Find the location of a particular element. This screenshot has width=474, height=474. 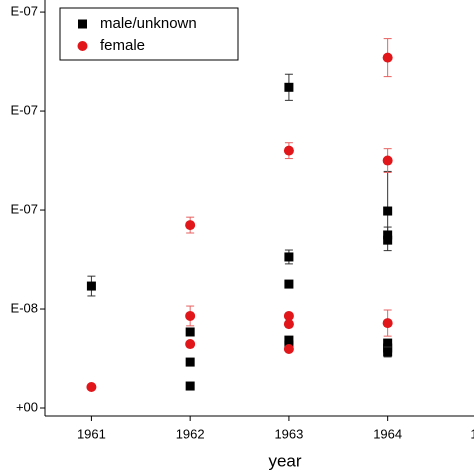

x-tick-label: 1 is located at coordinates (472, 433).